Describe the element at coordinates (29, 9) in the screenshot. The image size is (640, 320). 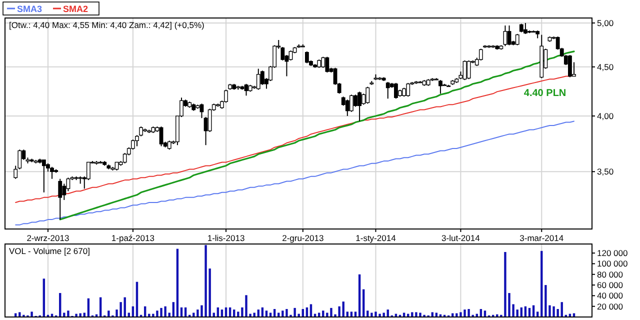
I see `legend-label: SMA3` at that location.